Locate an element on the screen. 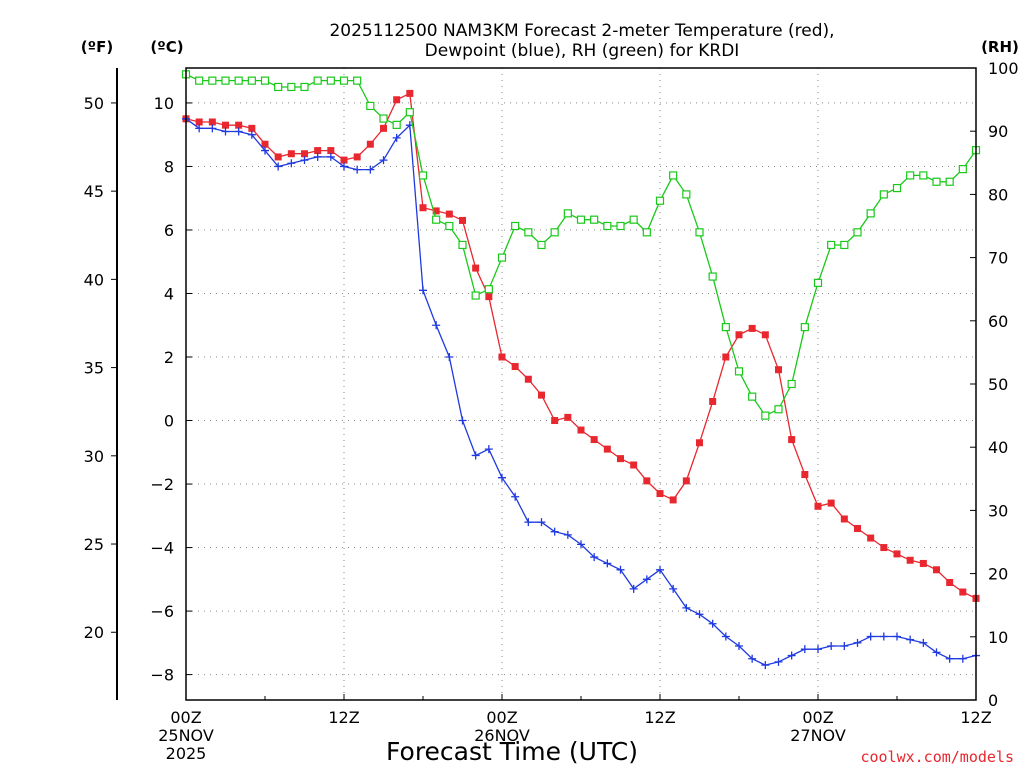 The image size is (1024, 768). rh-tick-label: 0 is located at coordinates (993, 700).